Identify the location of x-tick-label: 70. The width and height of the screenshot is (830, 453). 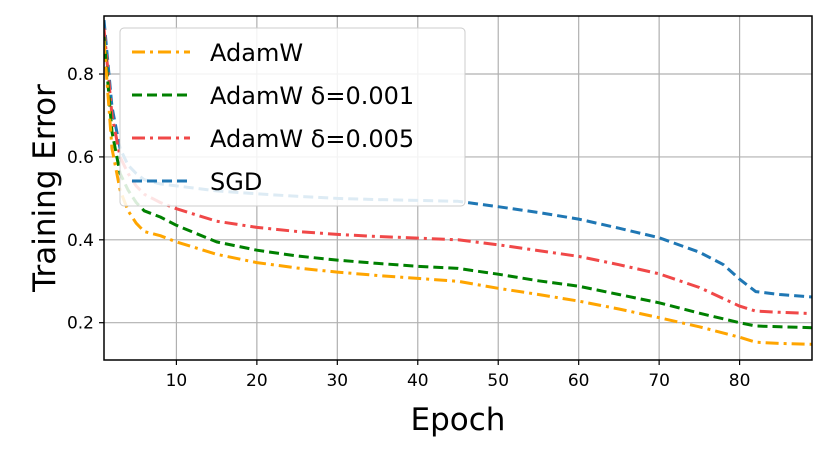
(659, 381).